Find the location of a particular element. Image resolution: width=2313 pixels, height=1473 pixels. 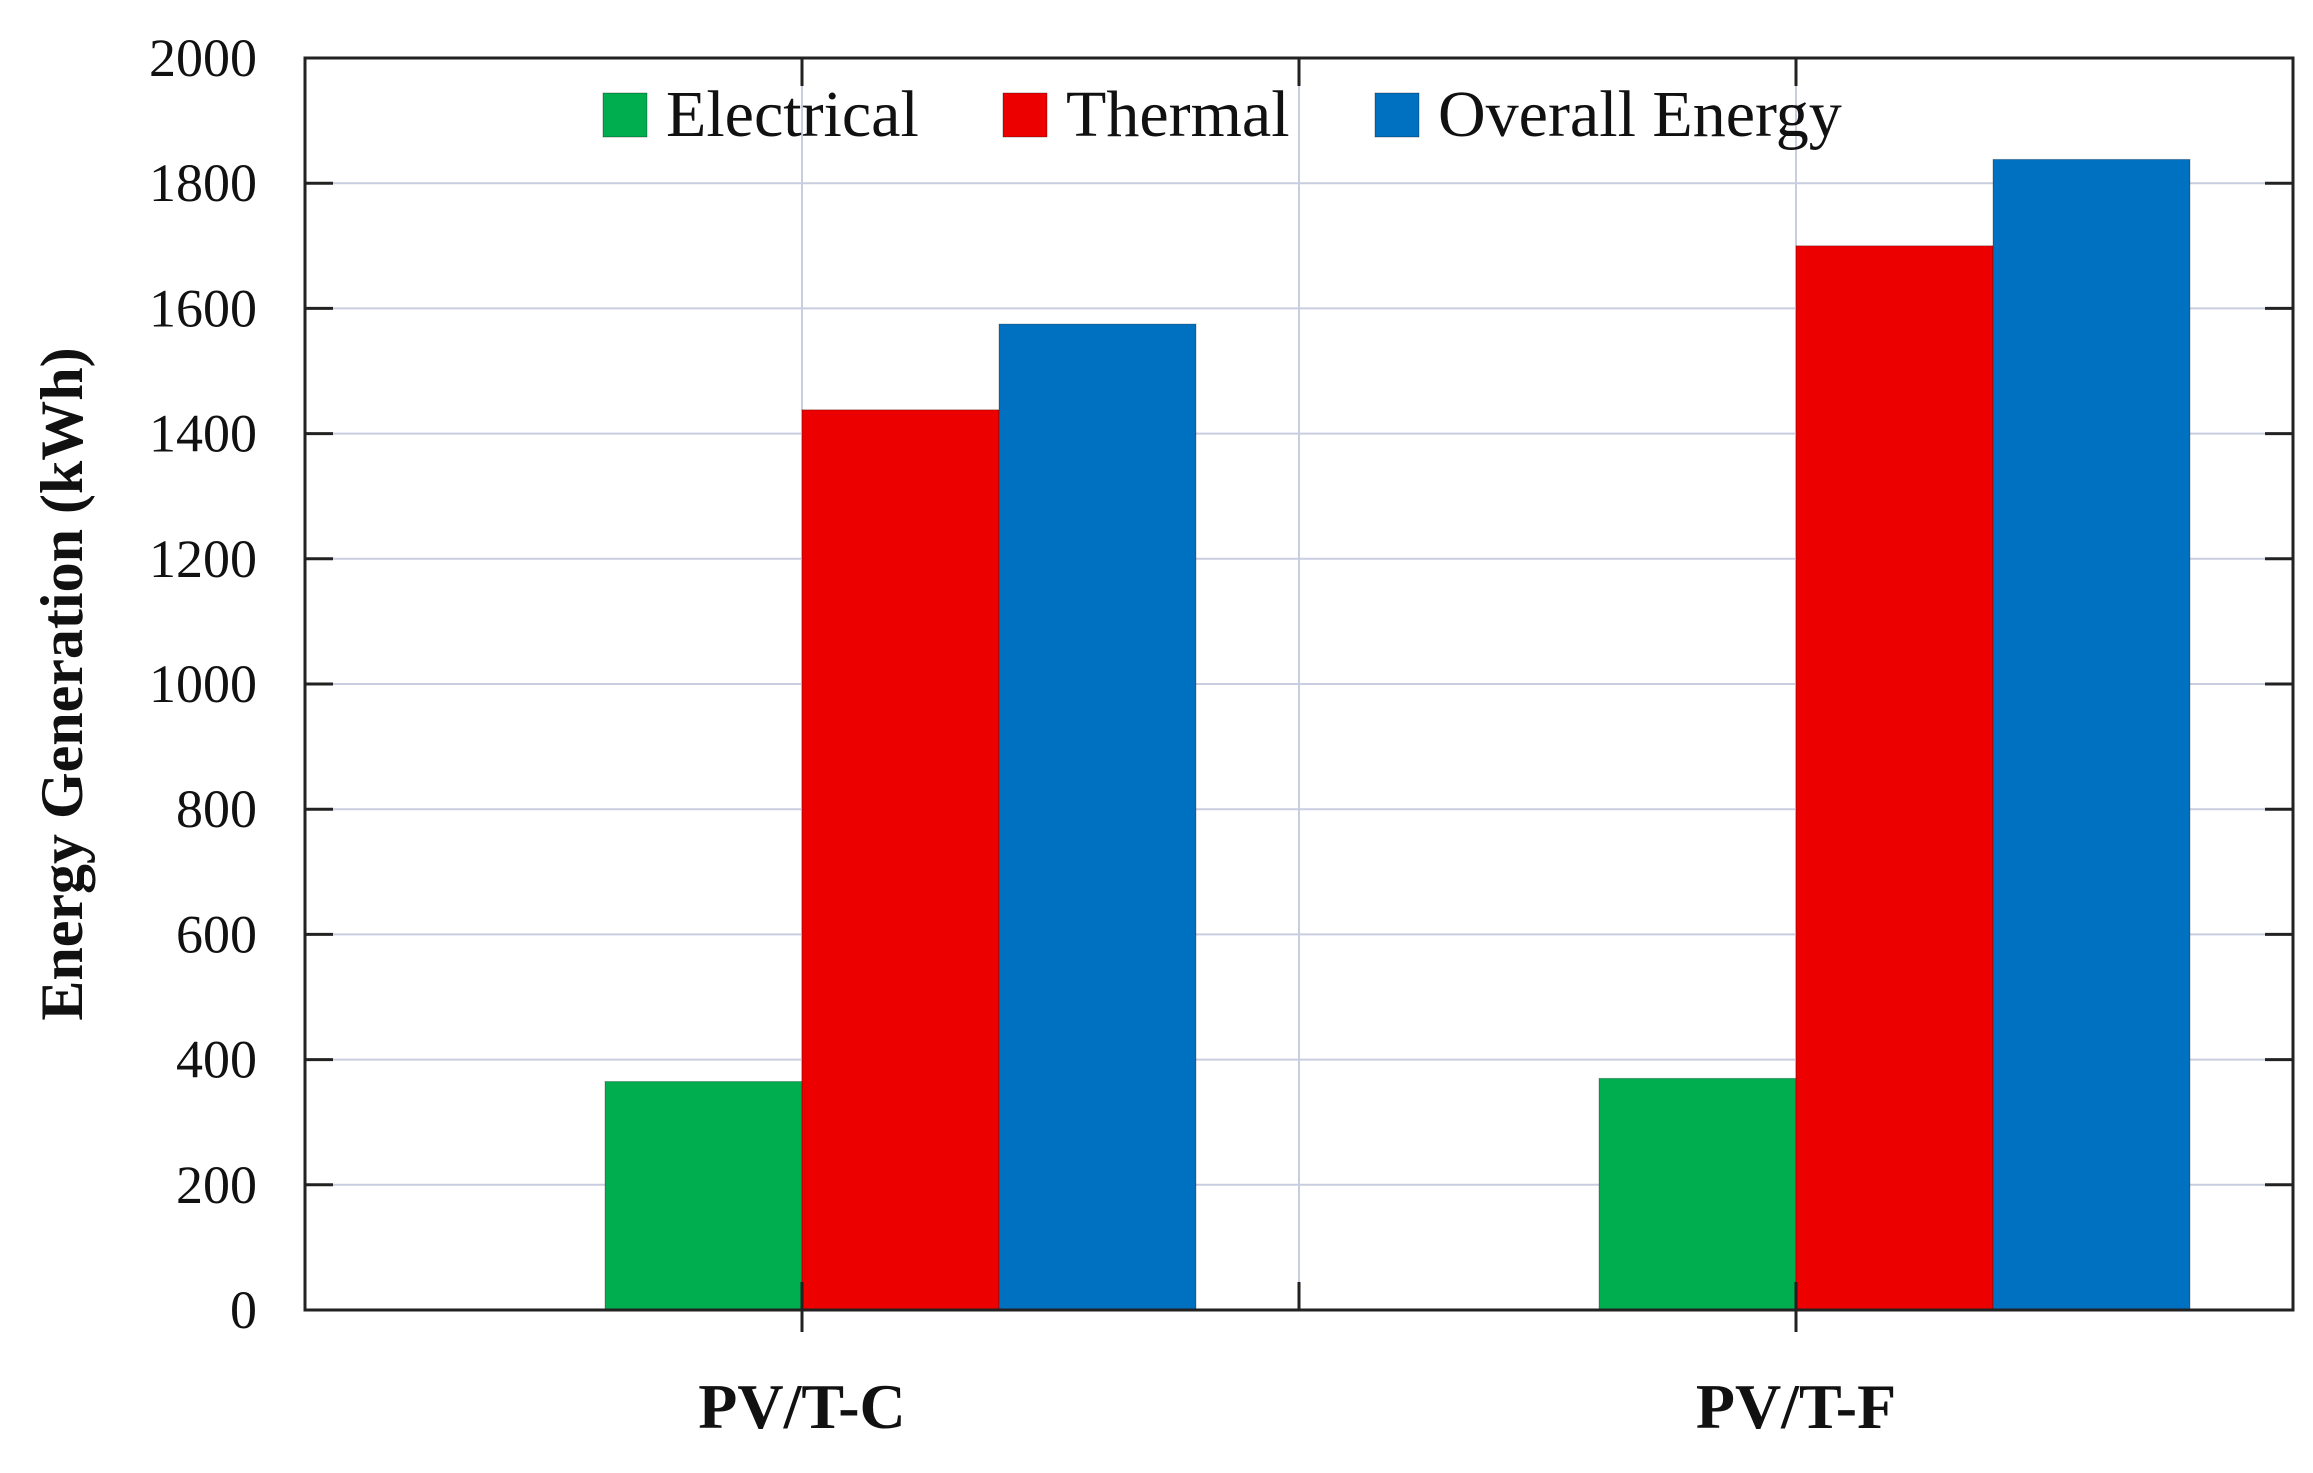

y-tick-label: 2000 is located at coordinates (203, 58).